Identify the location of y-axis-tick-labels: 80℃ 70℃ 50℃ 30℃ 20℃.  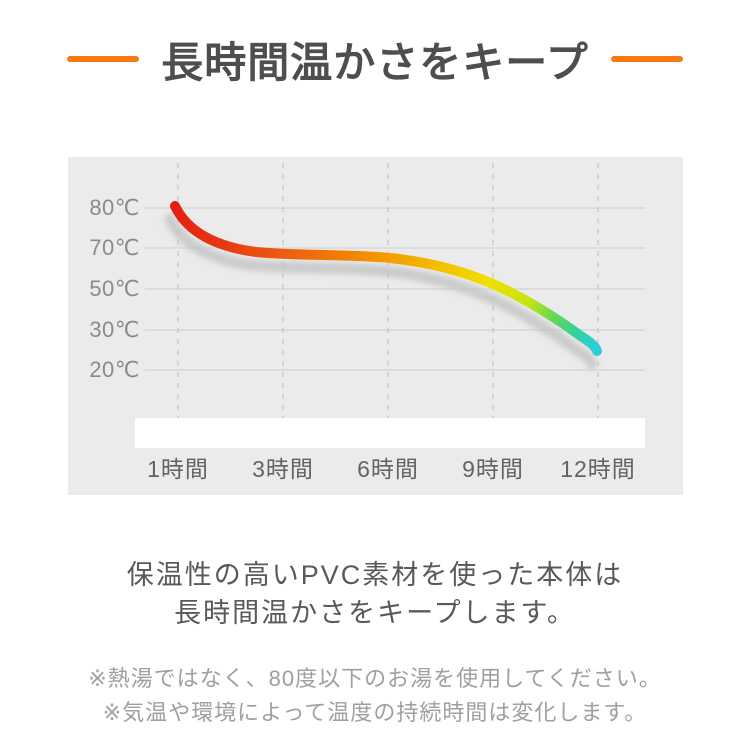
(114, 288).